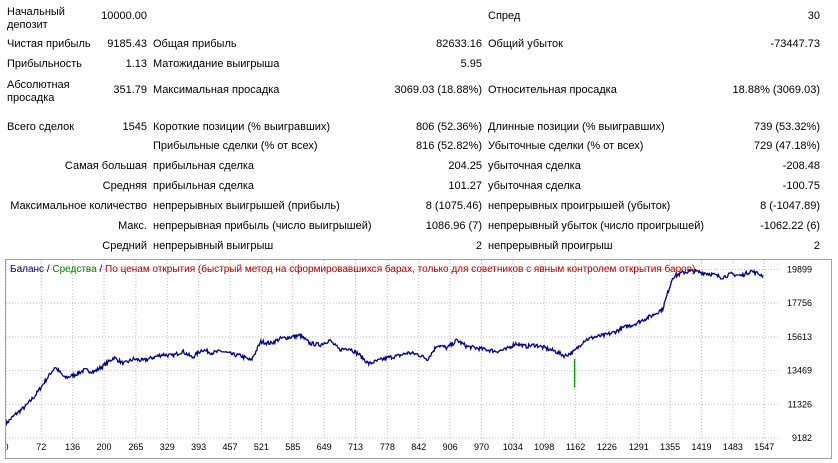 Image resolution: width=838 pixels, height=463 pixels. What do you see at coordinates (534, 166) in the screenshot?
I see `largest-loss-label: убыточная сделка` at bounding box center [534, 166].